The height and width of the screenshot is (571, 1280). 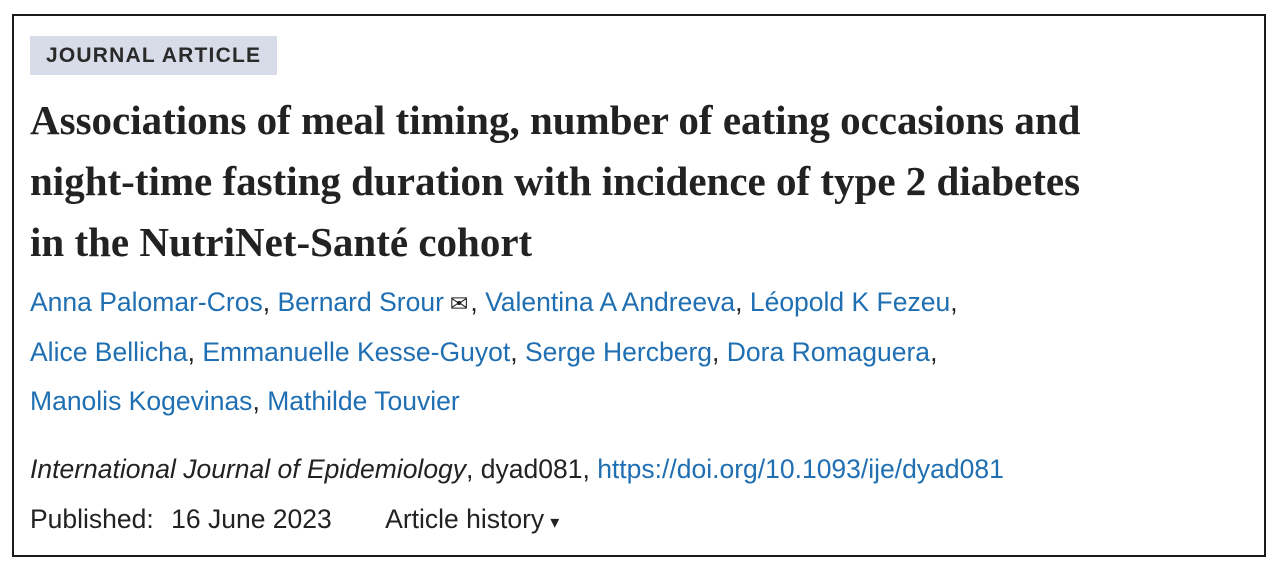 I want to click on author-link: Anna Palomar-Cros, so click(x=146, y=302).